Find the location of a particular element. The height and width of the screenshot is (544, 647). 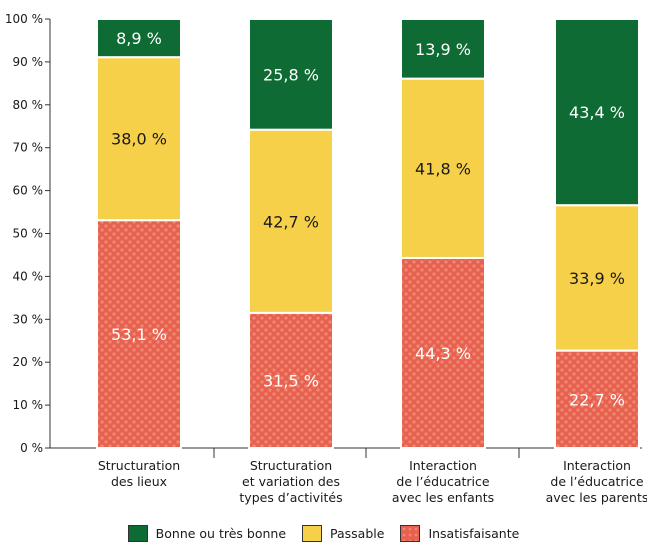

data-label: 41,8 % is located at coordinates (443, 168).